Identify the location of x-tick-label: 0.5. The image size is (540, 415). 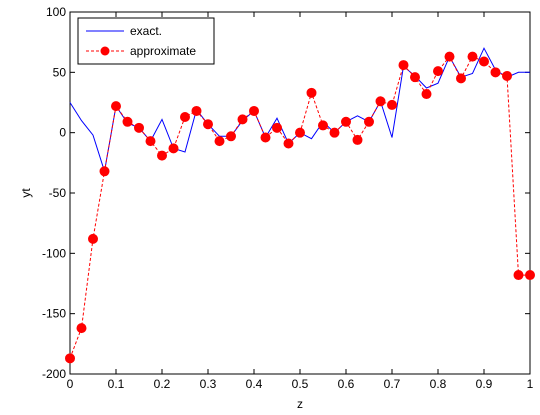
(300, 384).